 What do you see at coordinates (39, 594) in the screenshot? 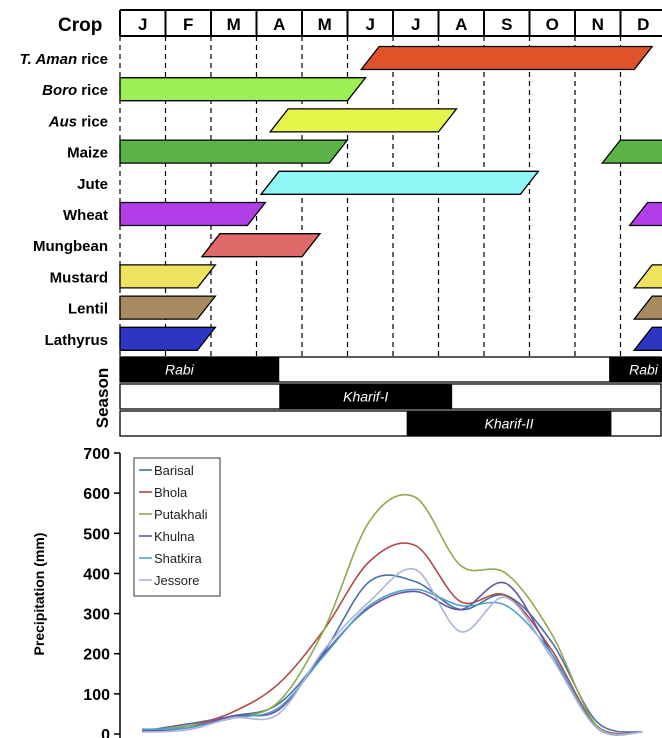
I see `y-axis-label: Precipitation (mm)` at bounding box center [39, 594].